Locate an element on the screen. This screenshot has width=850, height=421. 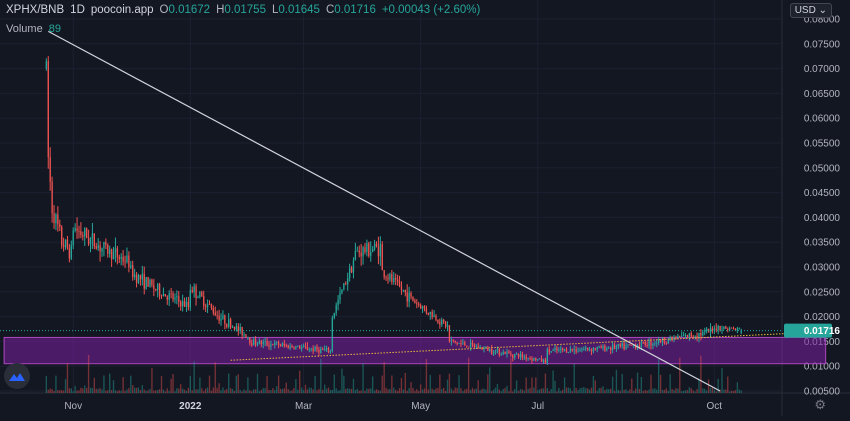
currency-select: USD ⌄ is located at coordinates (810, 10).